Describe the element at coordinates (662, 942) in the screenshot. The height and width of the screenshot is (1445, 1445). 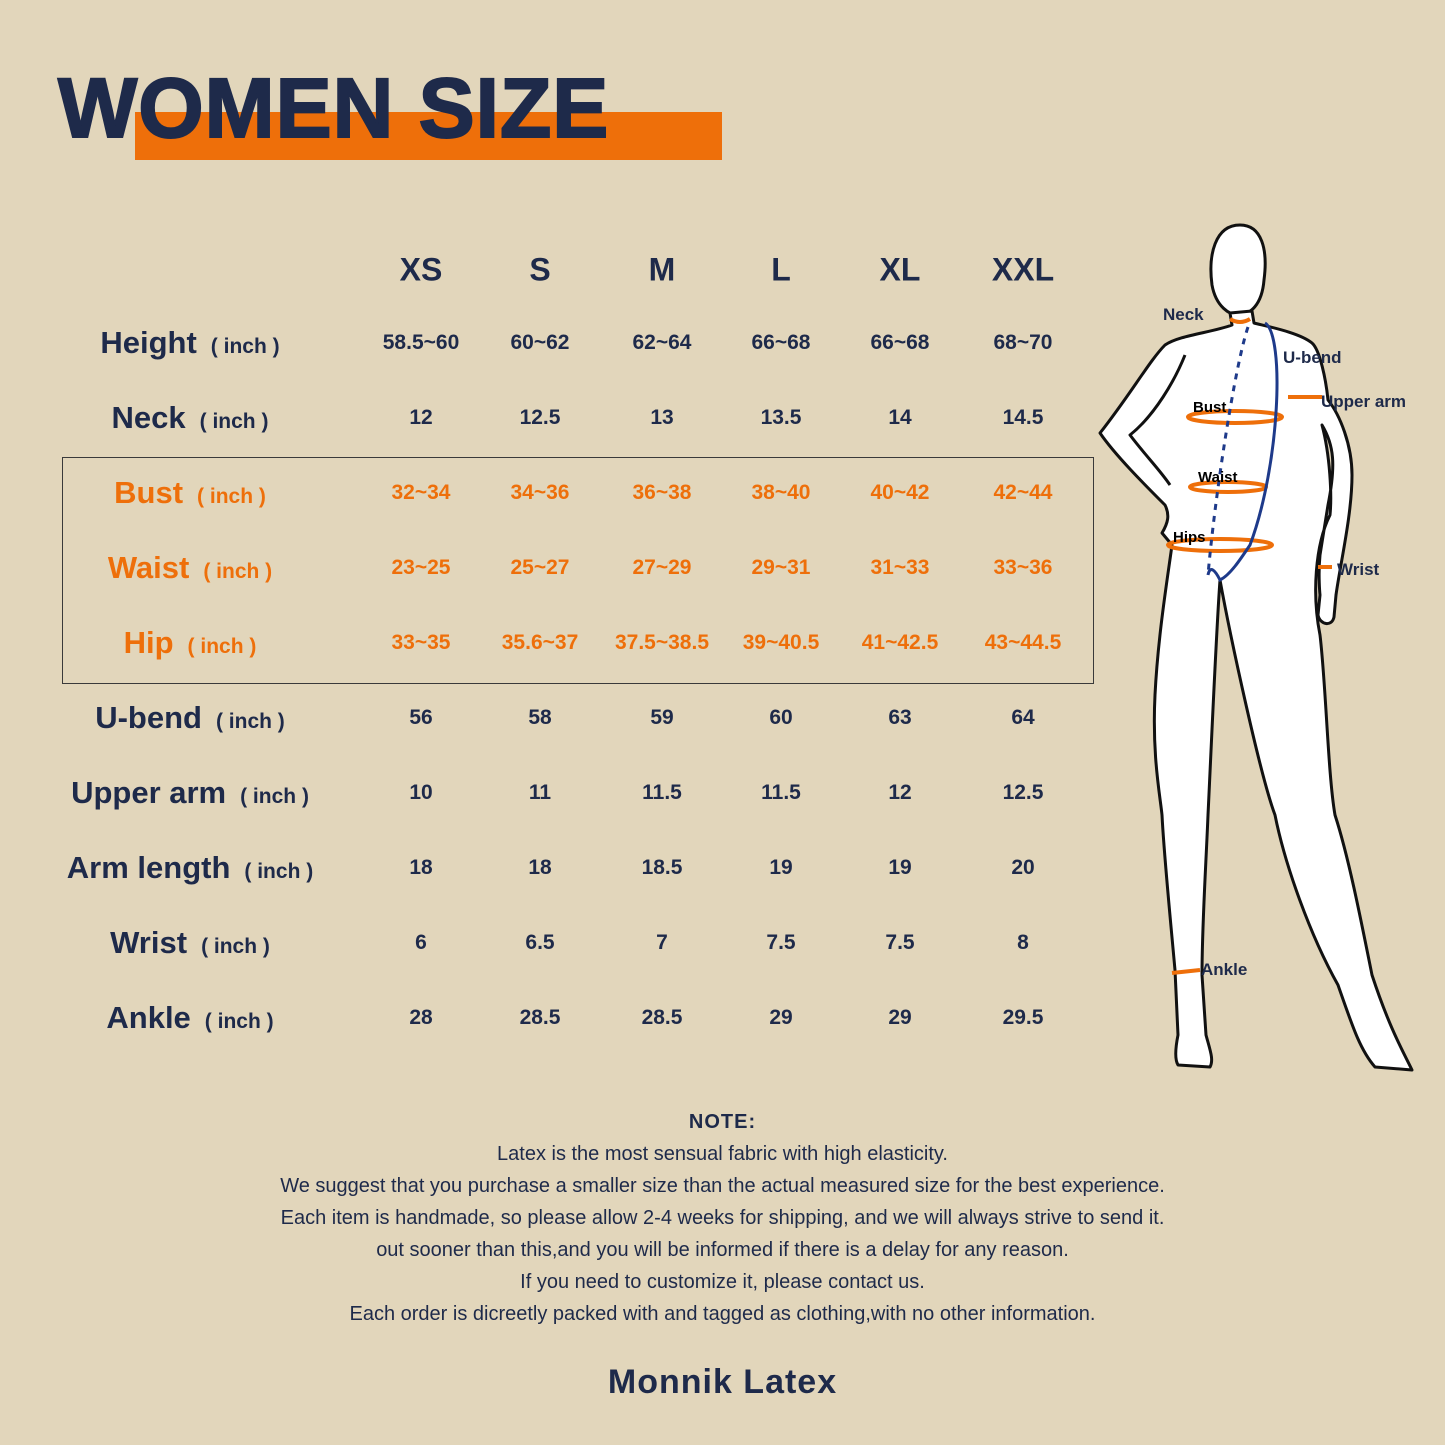
I see `table-cell: 7` at that location.